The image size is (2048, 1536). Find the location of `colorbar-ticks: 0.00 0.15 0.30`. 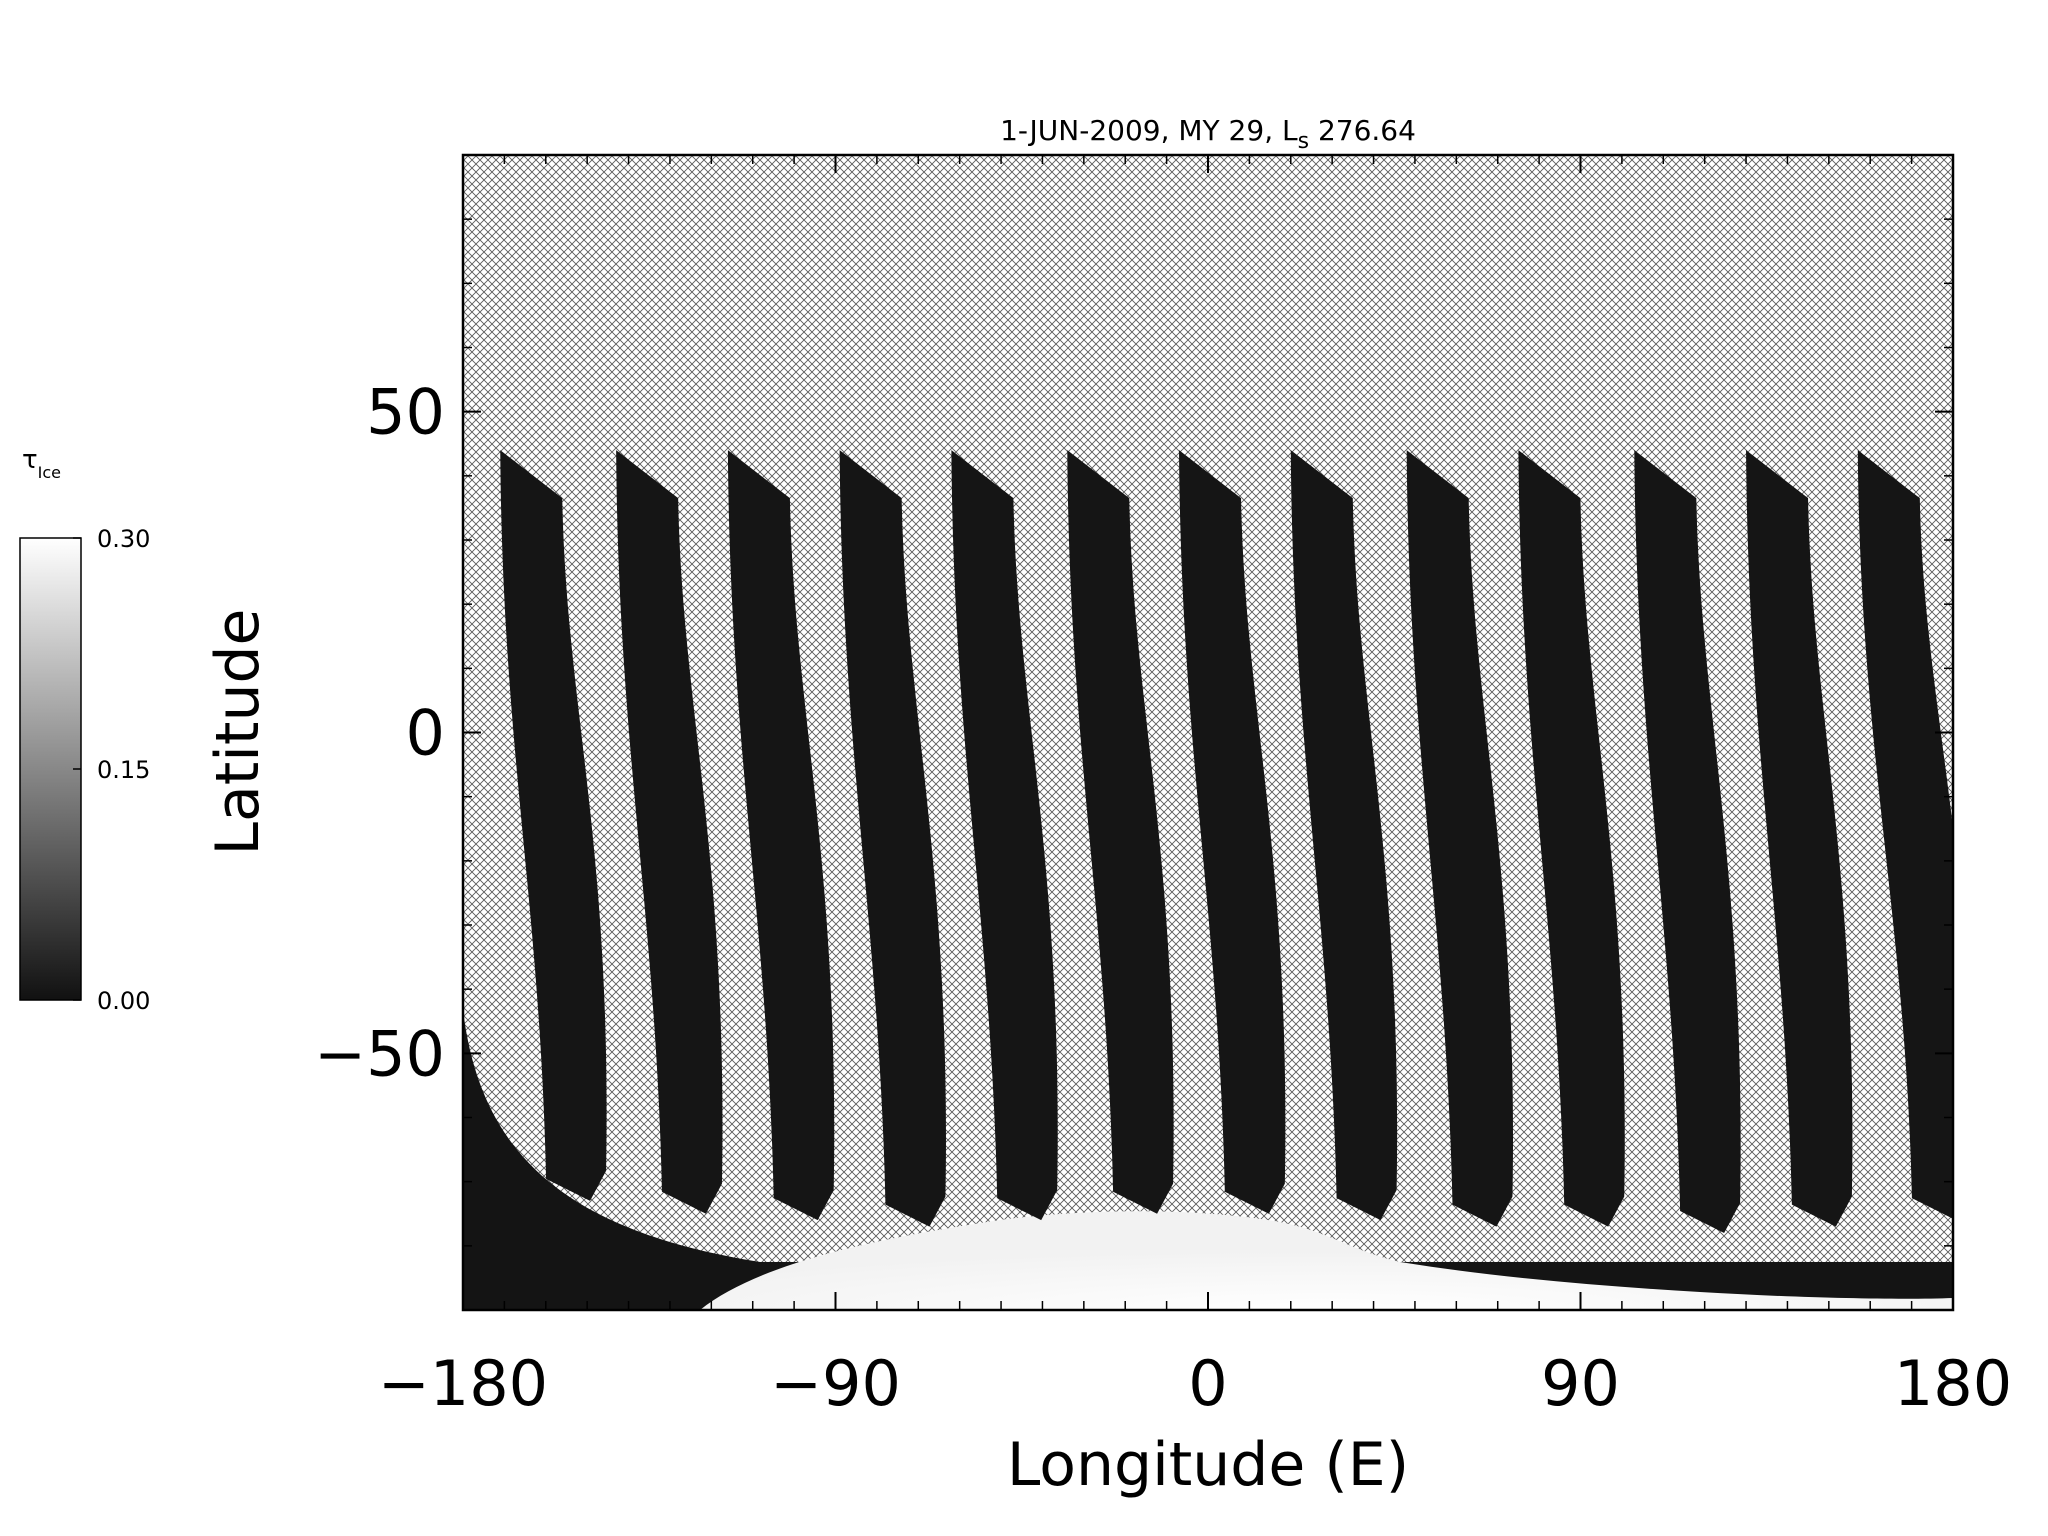

colorbar-ticks: 0.00 0.15 0.30 is located at coordinates (111, 770).